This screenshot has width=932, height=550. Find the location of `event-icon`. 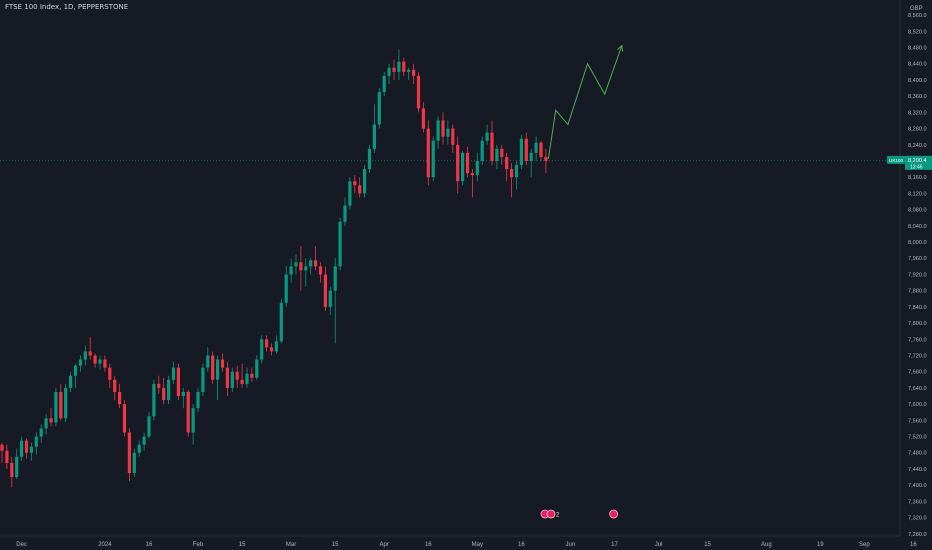

event-icon is located at coordinates (613, 514).